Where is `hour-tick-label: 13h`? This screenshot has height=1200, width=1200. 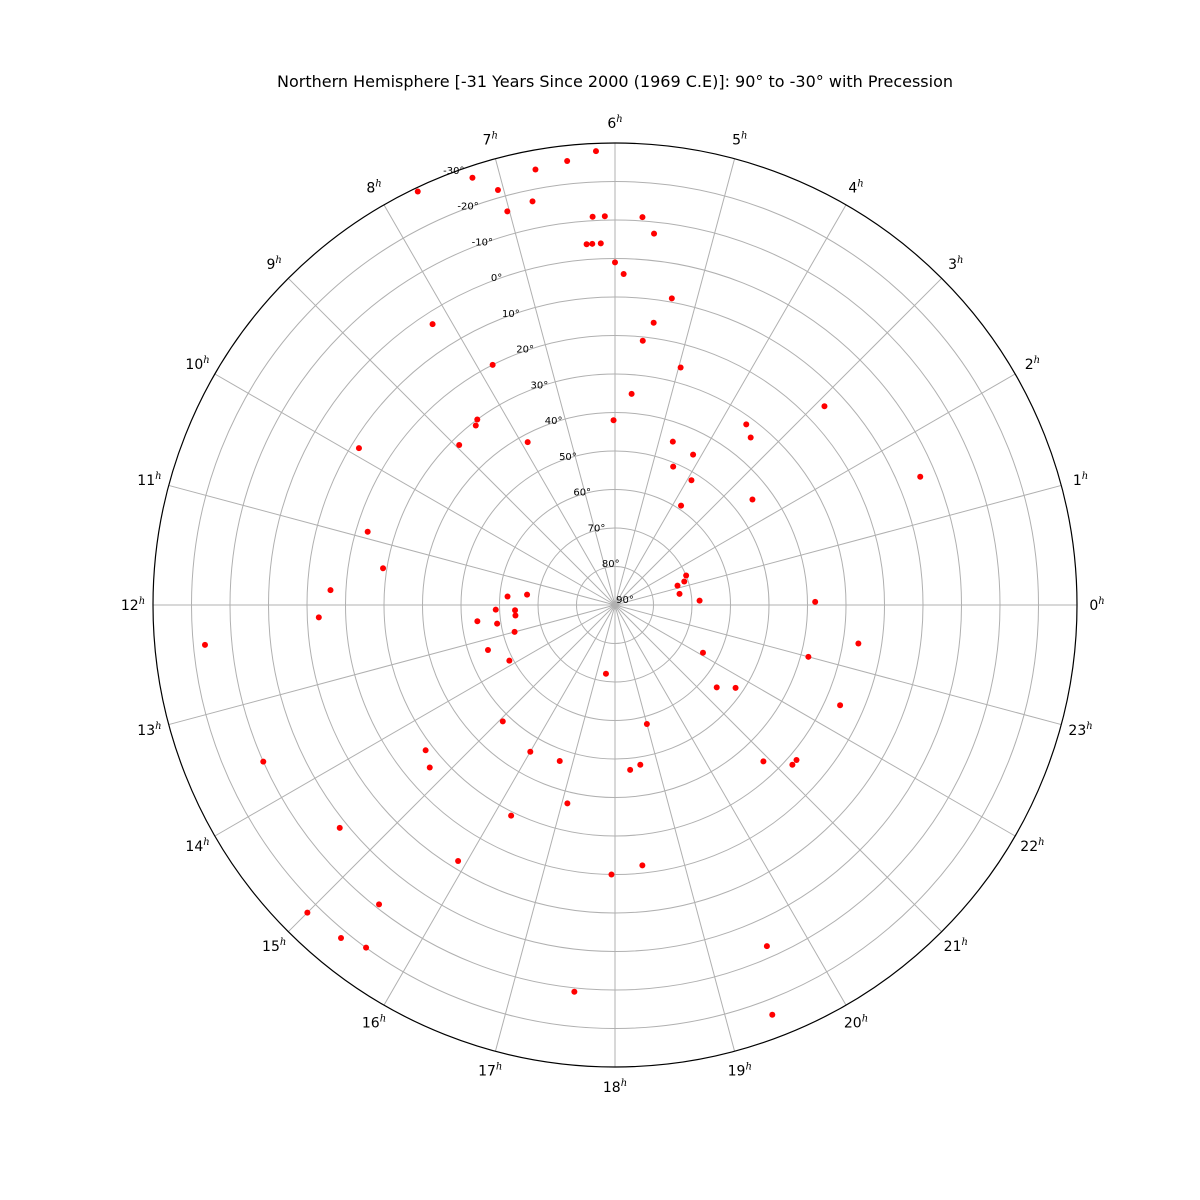
hour-tick-label: 13h is located at coordinates (149, 730).